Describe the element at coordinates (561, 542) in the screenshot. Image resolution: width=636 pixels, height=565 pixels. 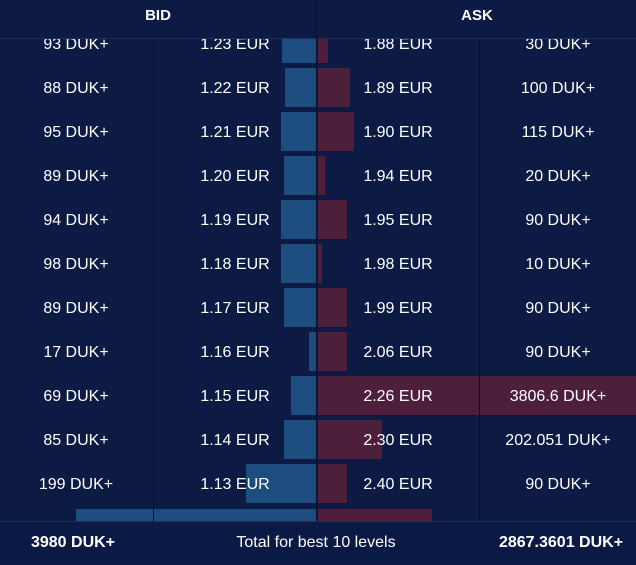
I see `ask-total: 2867.3601 DUK+` at that location.